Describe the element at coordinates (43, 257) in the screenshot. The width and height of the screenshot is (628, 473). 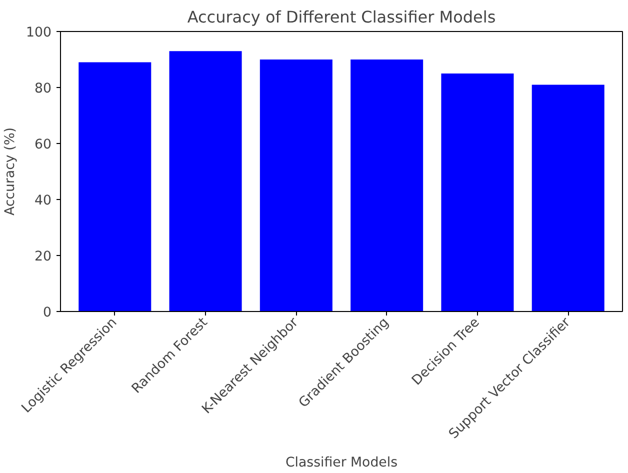
I see `y-tick-label: 20` at that location.